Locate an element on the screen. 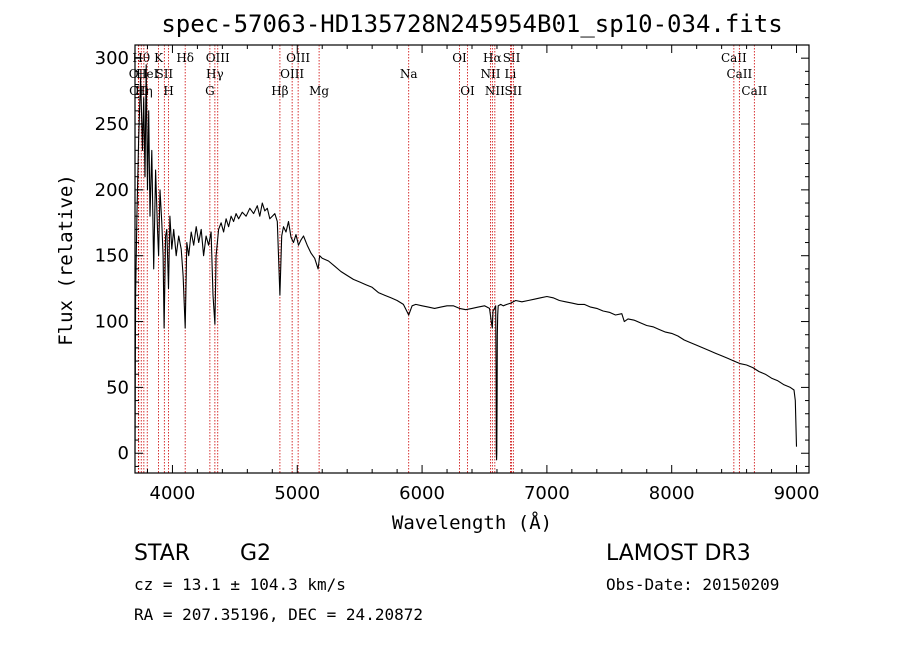 The image size is (900, 649). y-tick-label-0: 0 is located at coordinates (123, 453).